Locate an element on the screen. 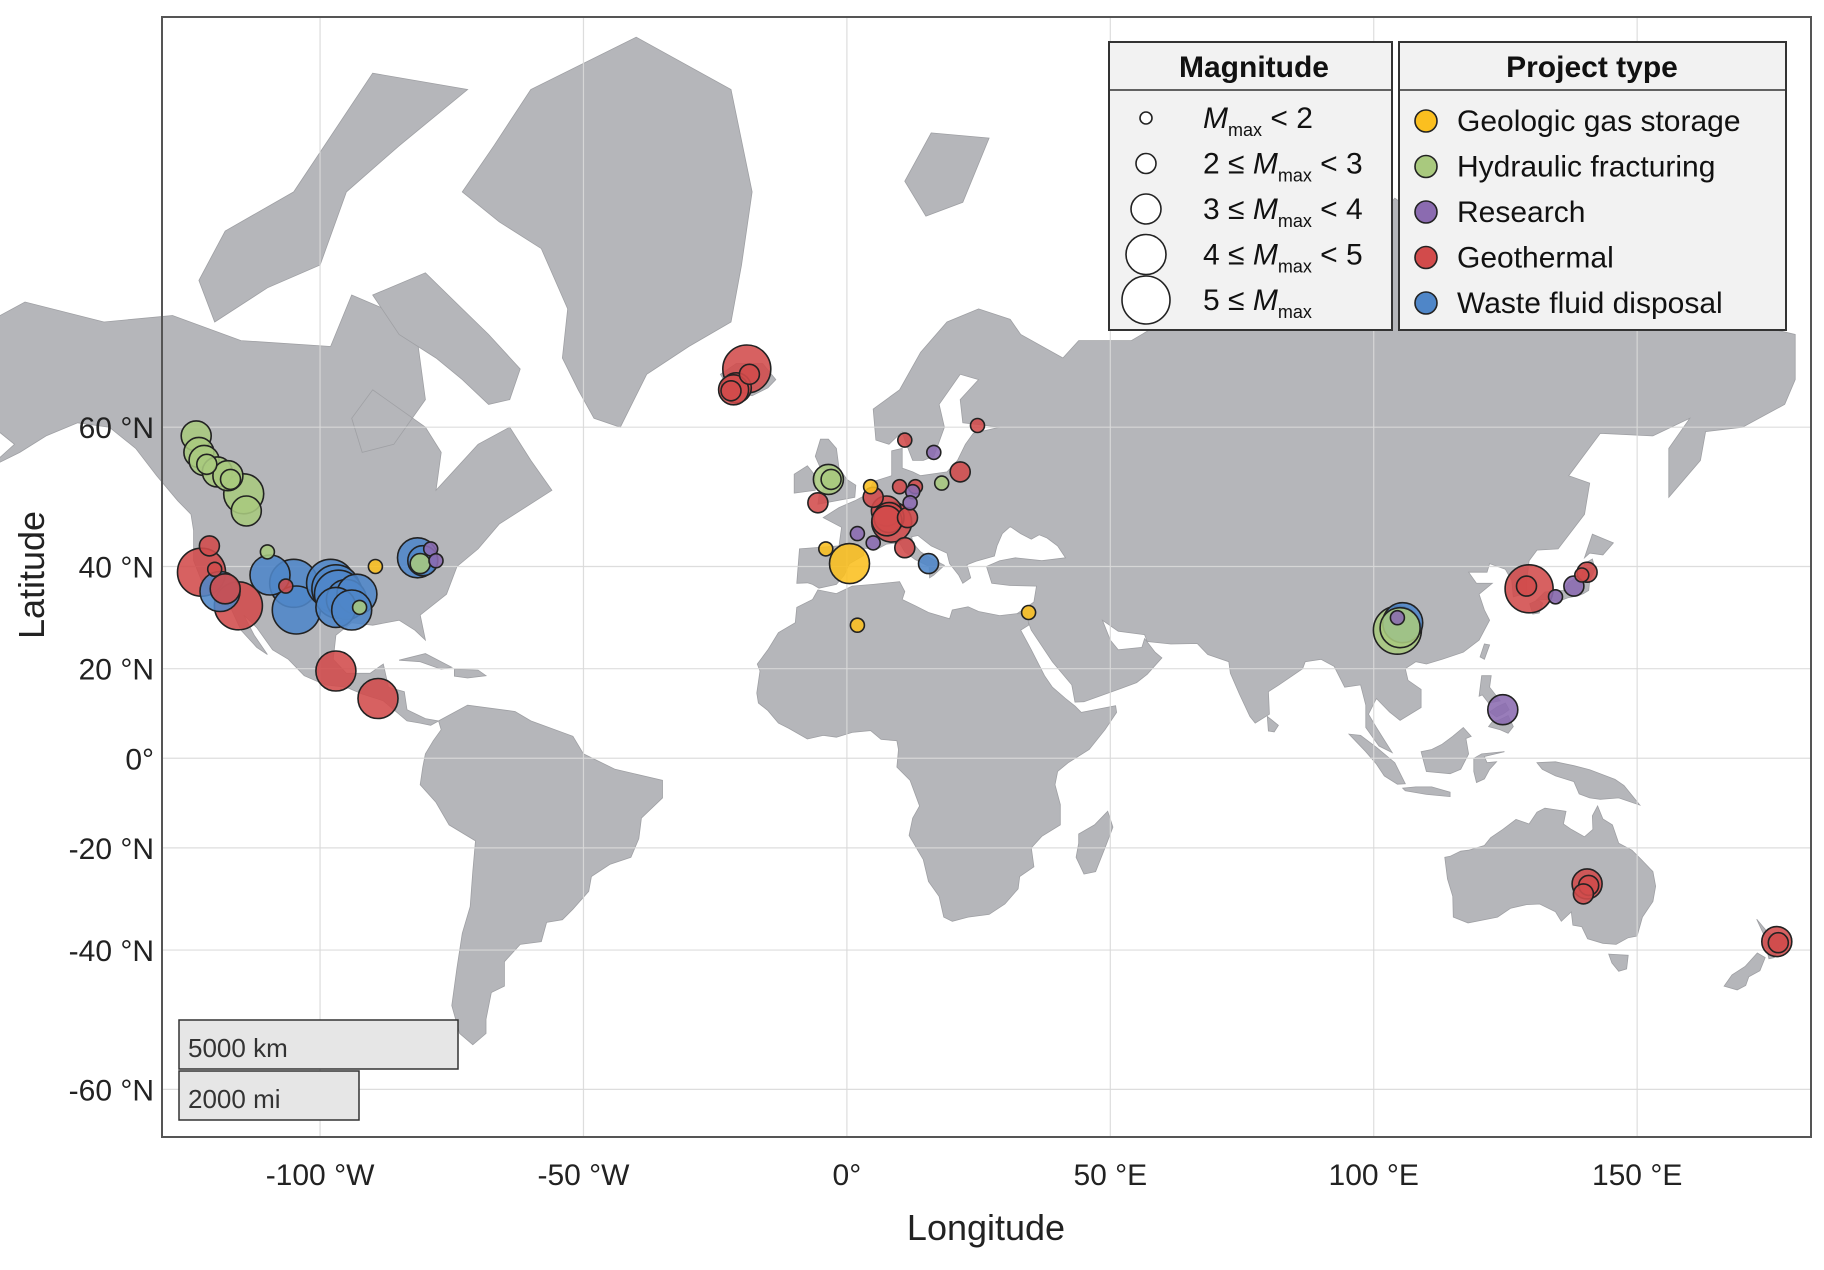  project-type-legend-label: Hydraulic fracturing is located at coordinates (1586, 167).